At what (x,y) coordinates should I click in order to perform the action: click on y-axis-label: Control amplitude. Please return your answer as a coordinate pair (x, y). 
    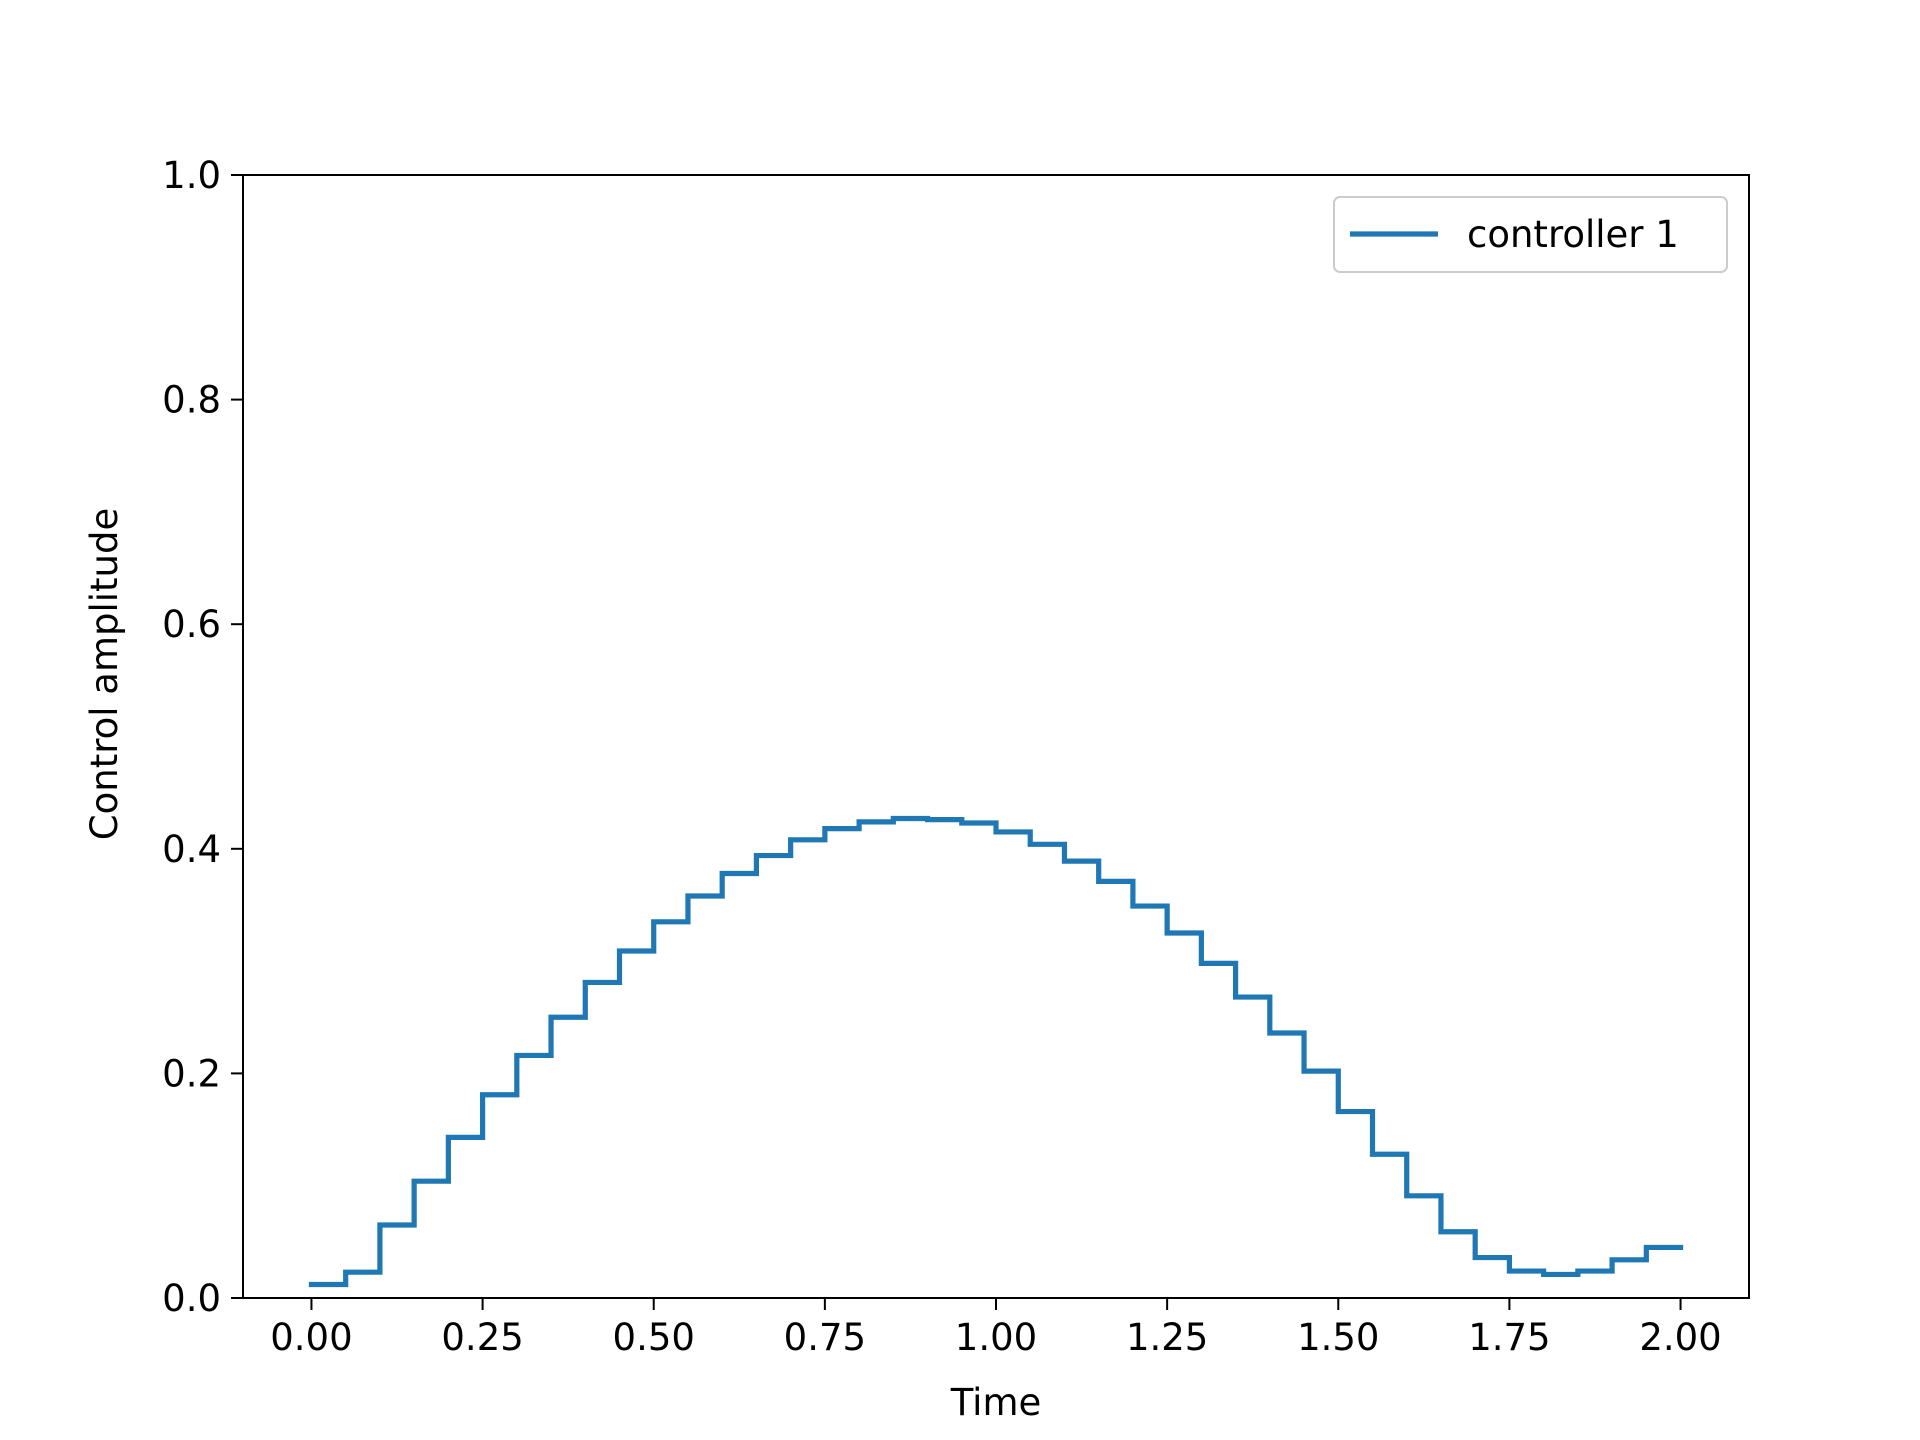
    Looking at the image, I should click on (104, 674).